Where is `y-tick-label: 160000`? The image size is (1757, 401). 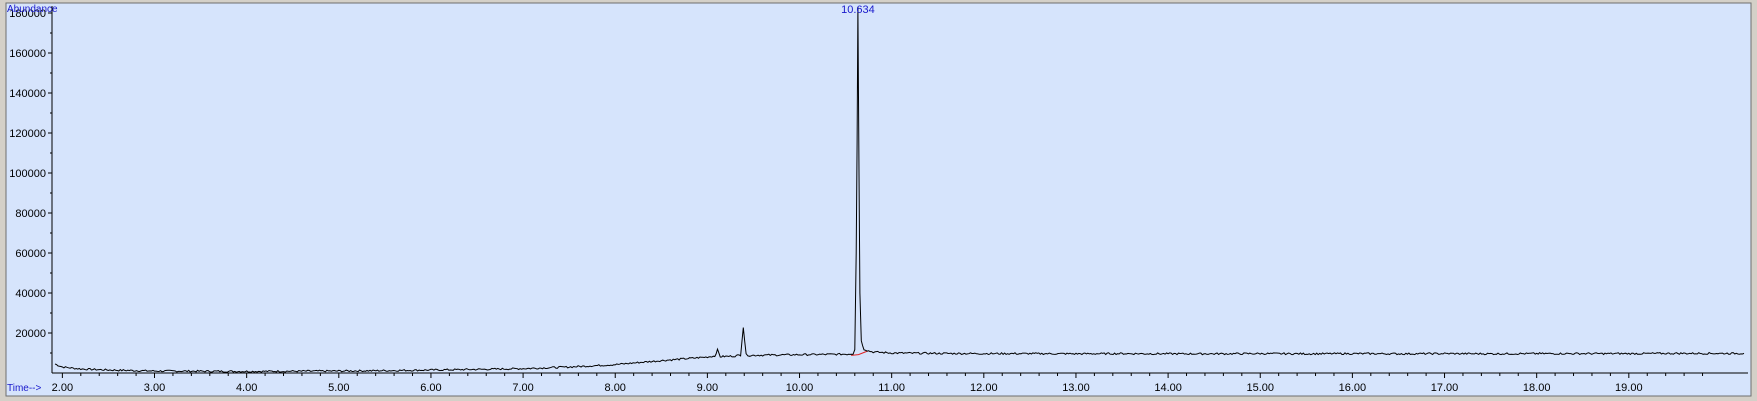
y-tick-label: 160000 is located at coordinates (27, 54).